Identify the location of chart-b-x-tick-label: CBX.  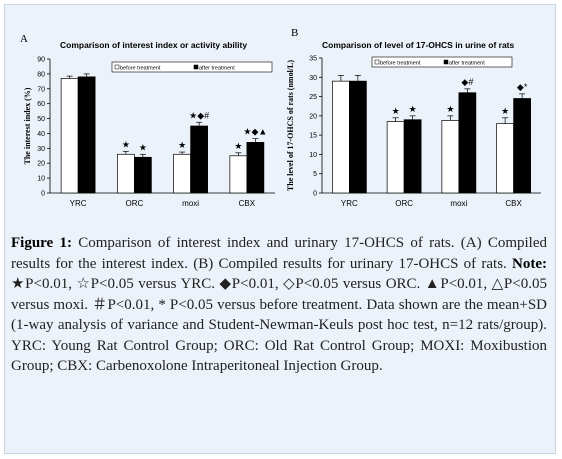
(513, 203).